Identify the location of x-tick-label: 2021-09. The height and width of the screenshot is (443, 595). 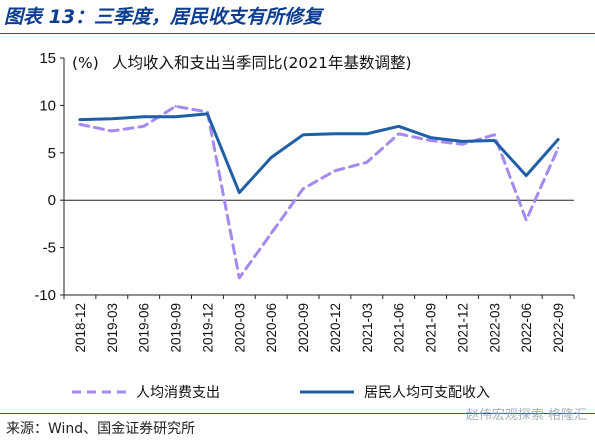
(431, 328).